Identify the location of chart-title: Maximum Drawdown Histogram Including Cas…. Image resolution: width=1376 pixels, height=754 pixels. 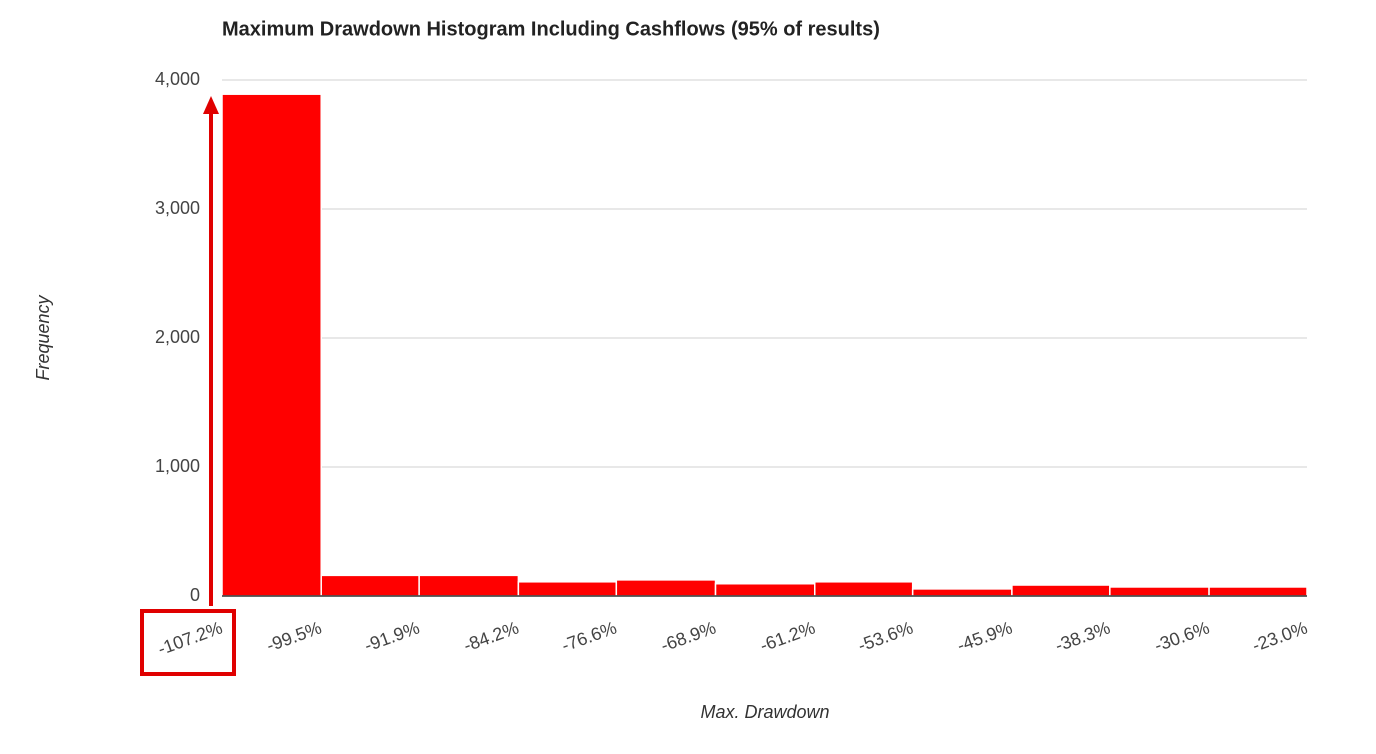
(551, 29).